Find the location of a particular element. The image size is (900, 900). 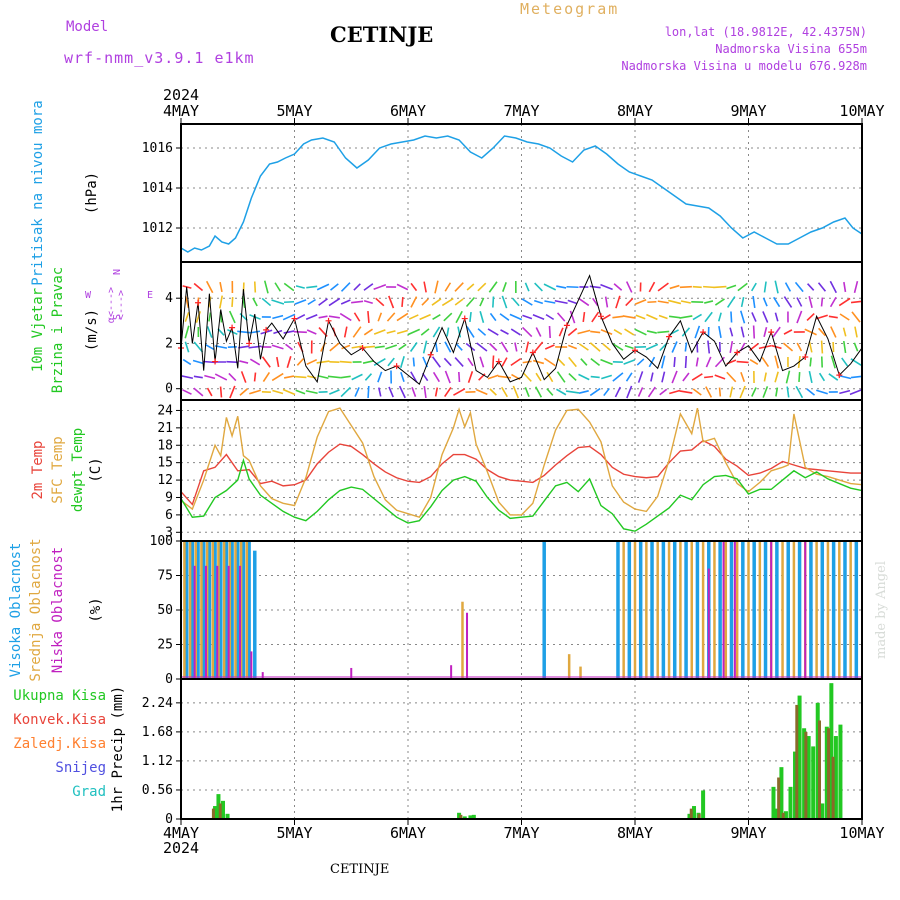

cloud-low-ylabel: Niska Oblacnost is located at coordinates (58, 610).